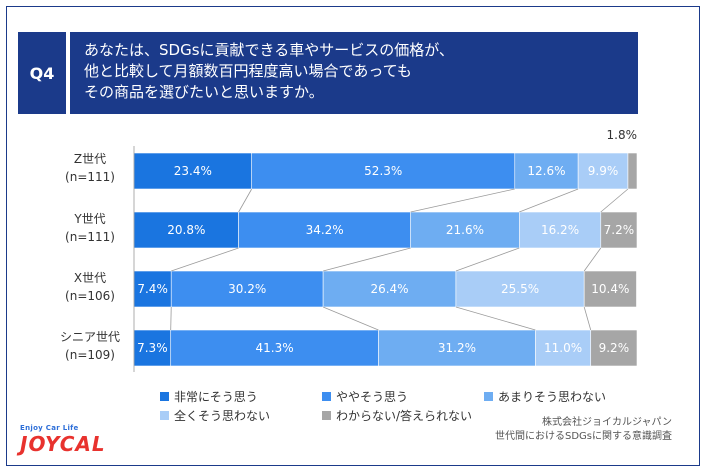 This screenshot has height=474, width=710. Describe the element at coordinates (583, 436) in the screenshot. I see `credit-survey: 世代間におけるSDGsに関する意識調査` at that location.